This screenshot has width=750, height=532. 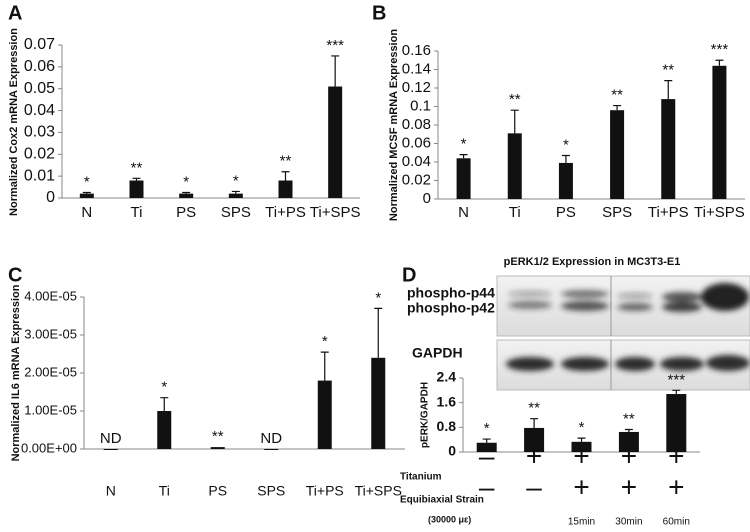 What do you see at coordinates (416, 68) in the screenshot?
I see `y-tick-label: 0.14` at bounding box center [416, 68].